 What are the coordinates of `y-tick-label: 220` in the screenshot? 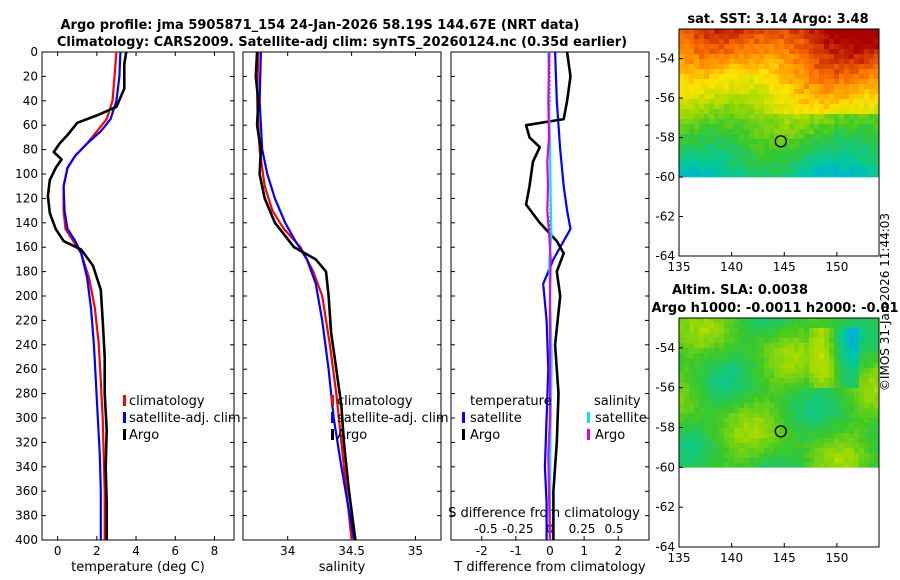 It's located at (26, 320).